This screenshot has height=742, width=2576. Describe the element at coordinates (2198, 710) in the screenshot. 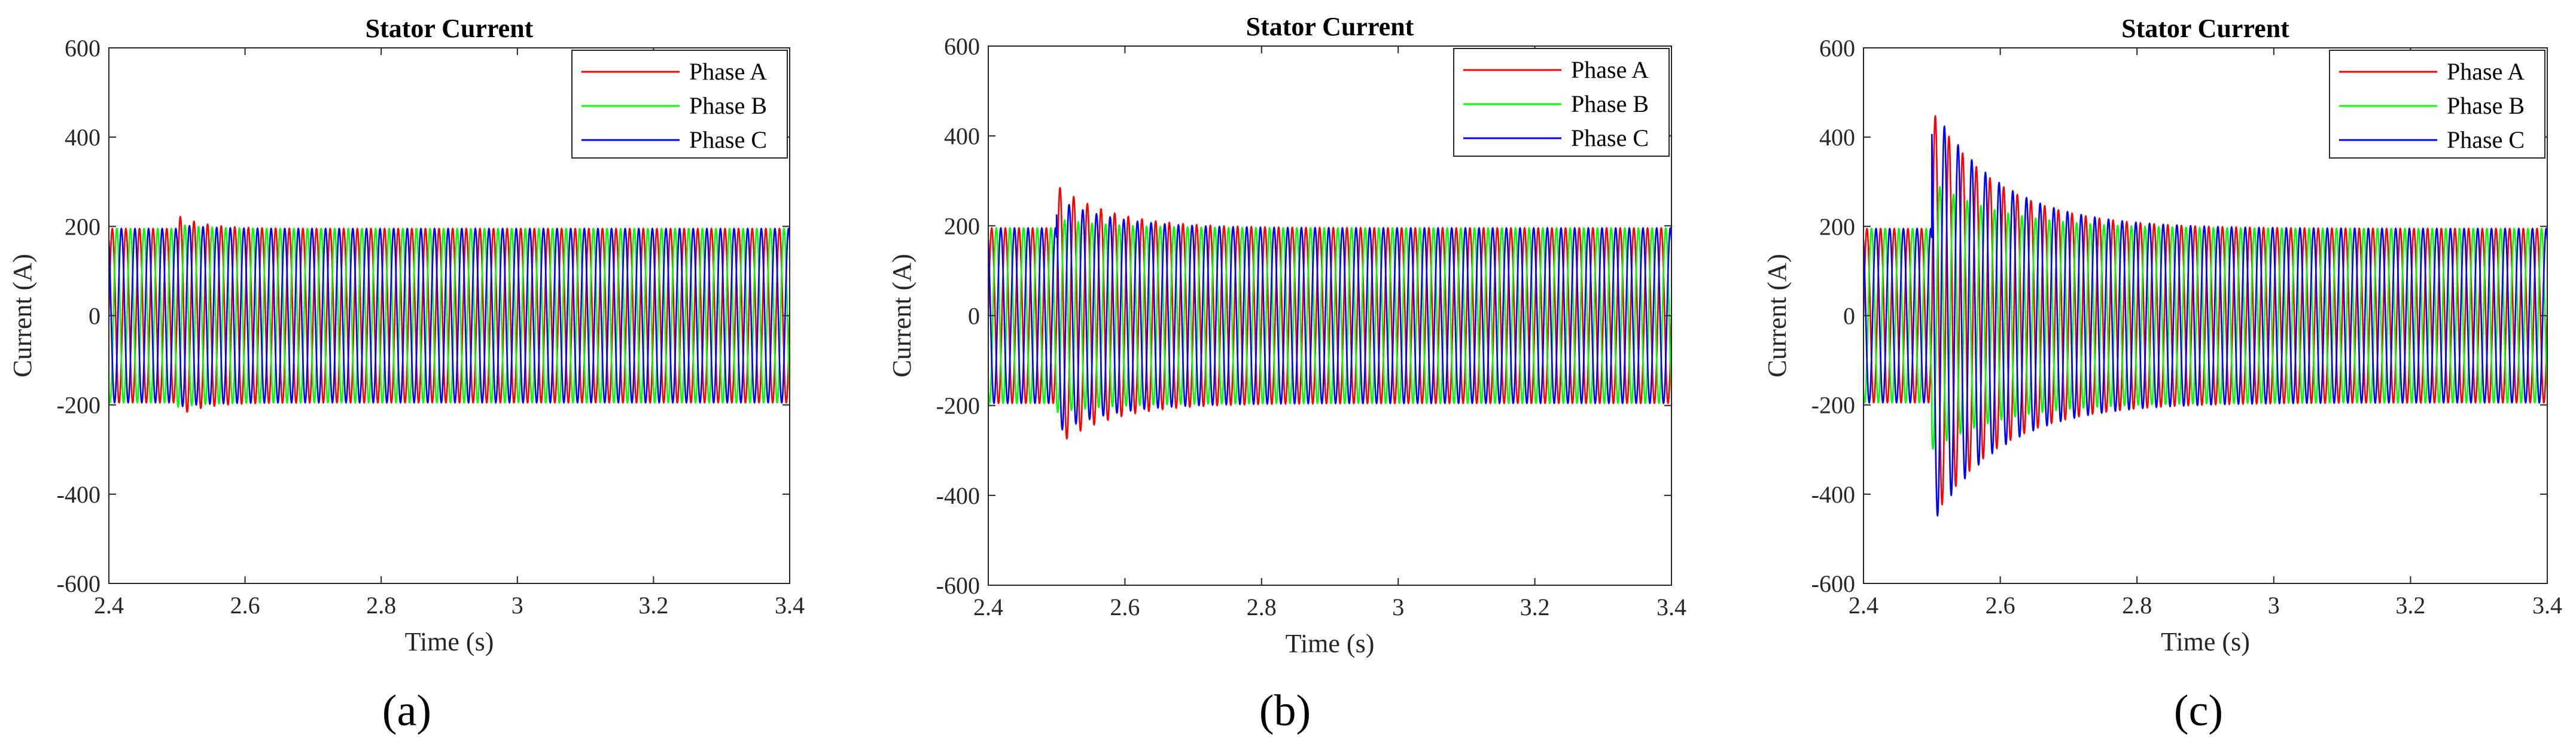

I see `panel-label: (c)` at that location.